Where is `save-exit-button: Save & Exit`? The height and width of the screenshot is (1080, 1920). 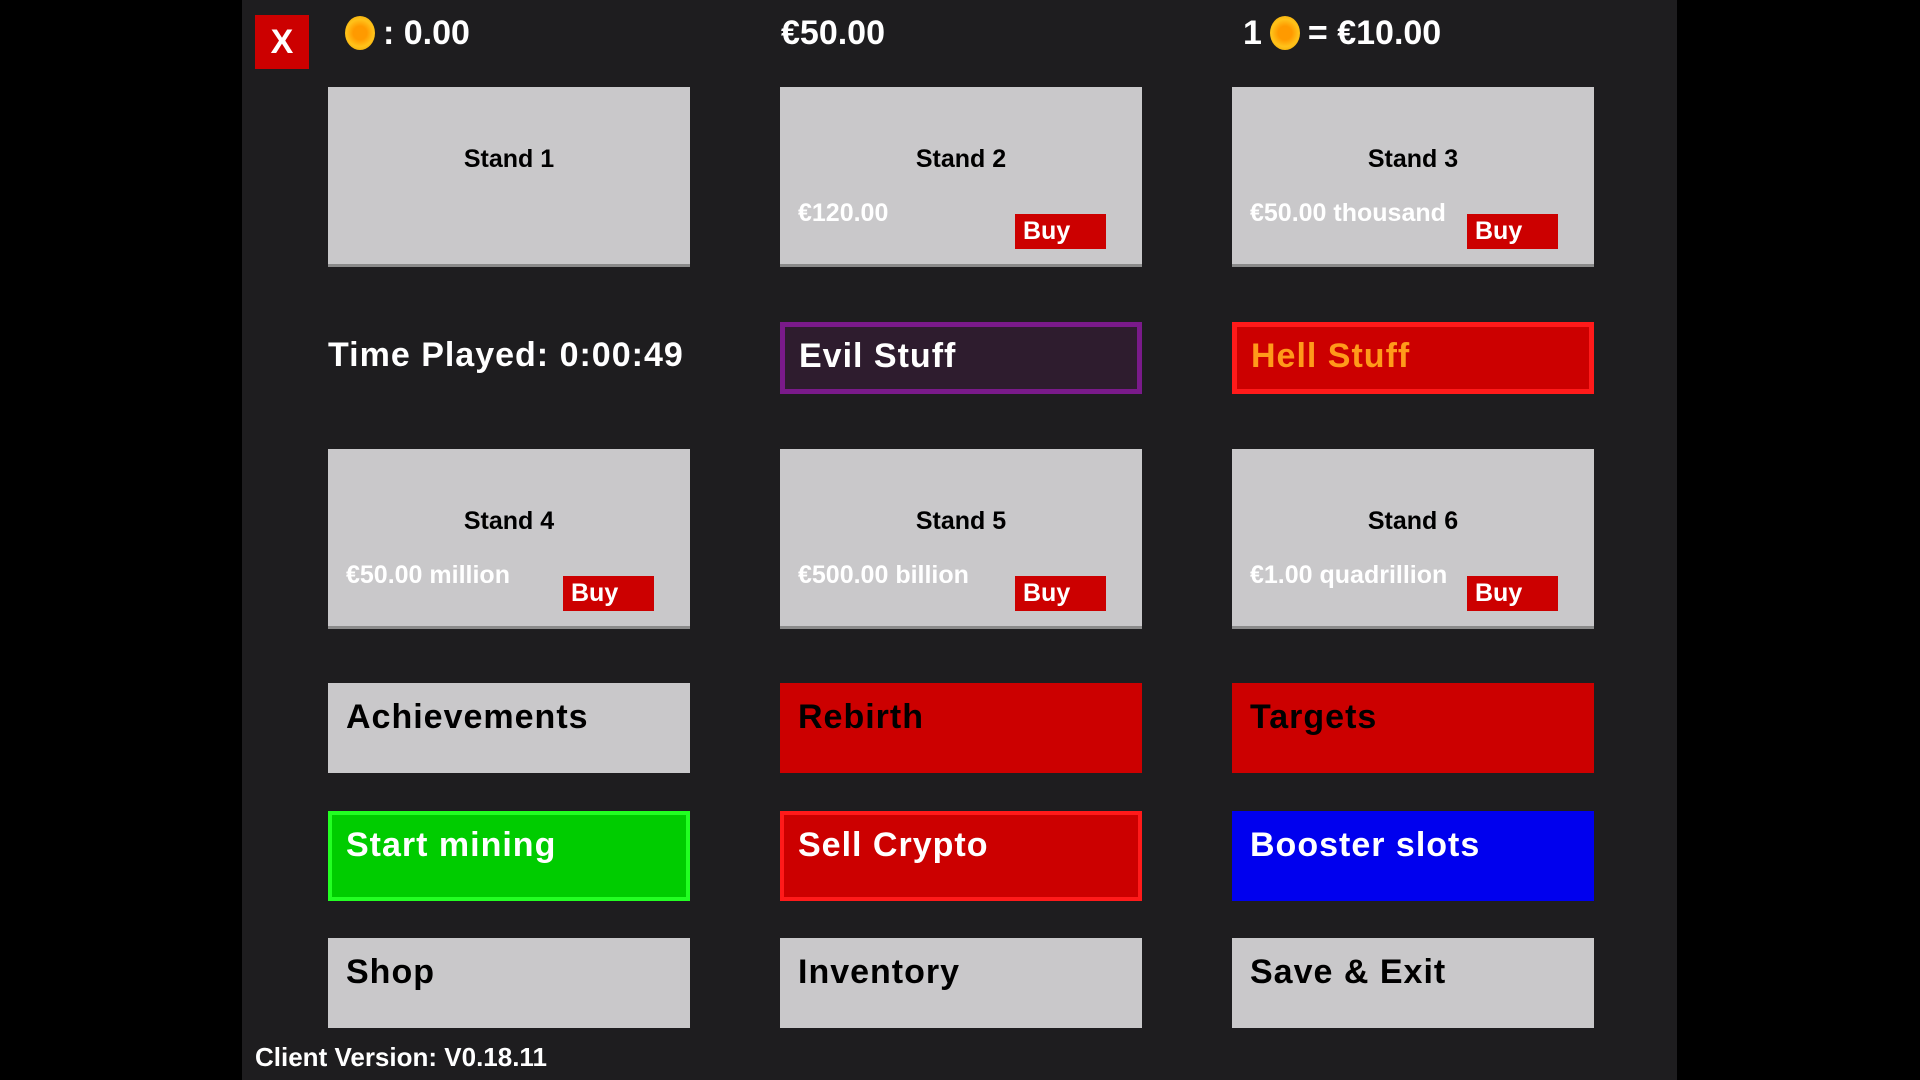 save-exit-button: Save & Exit is located at coordinates (1413, 983).